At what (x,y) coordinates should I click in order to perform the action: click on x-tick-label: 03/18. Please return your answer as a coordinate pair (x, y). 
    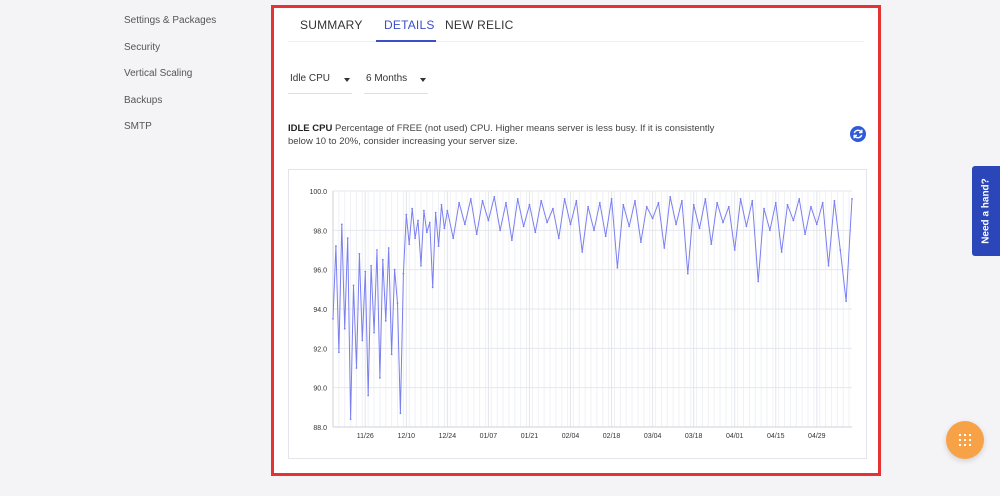
    Looking at the image, I should click on (694, 436).